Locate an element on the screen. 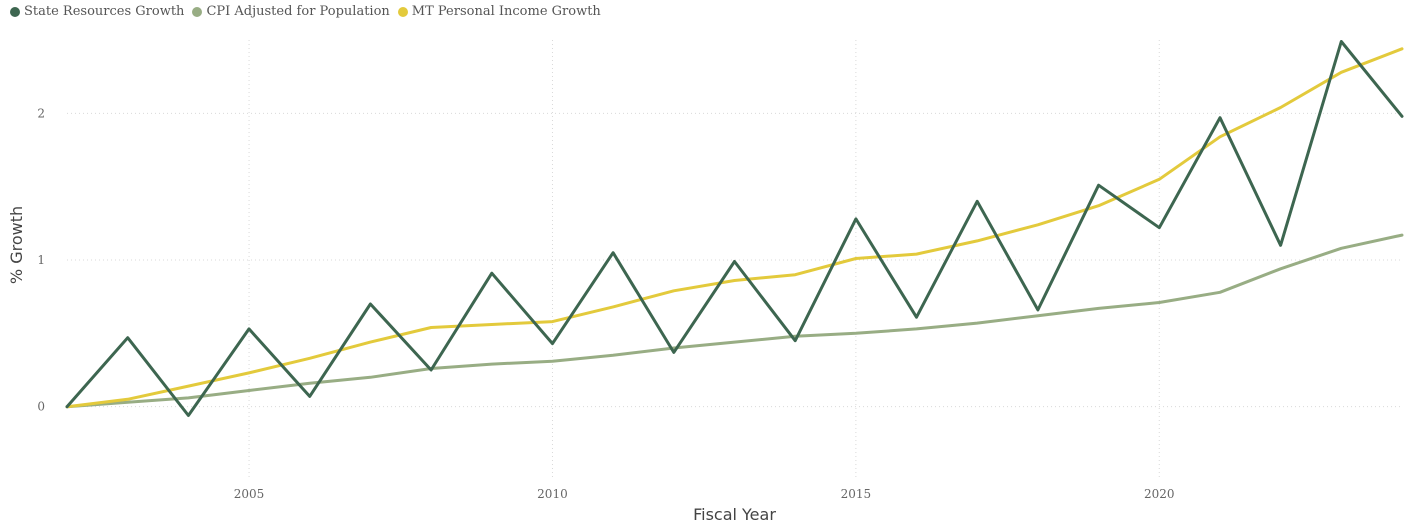 The width and height of the screenshot is (1414, 530). legend-item-personal-income: MT Personal Income Growth is located at coordinates (499, 11).